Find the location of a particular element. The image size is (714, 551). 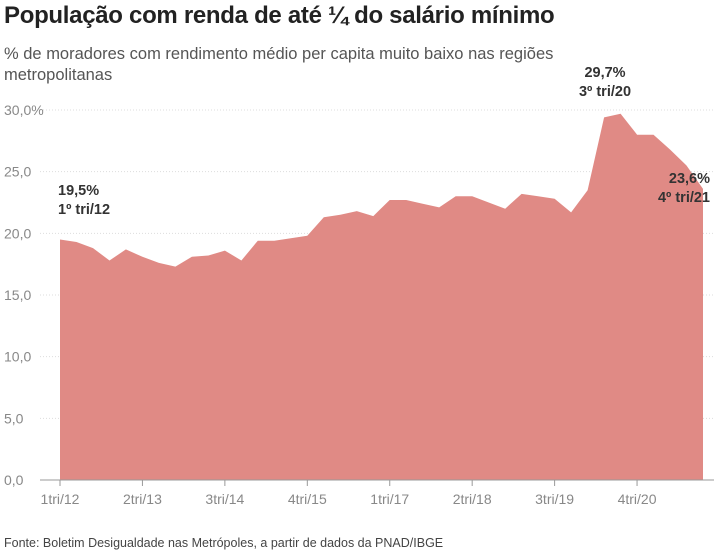

annotation-value: 23,6% is located at coordinates (689, 179).